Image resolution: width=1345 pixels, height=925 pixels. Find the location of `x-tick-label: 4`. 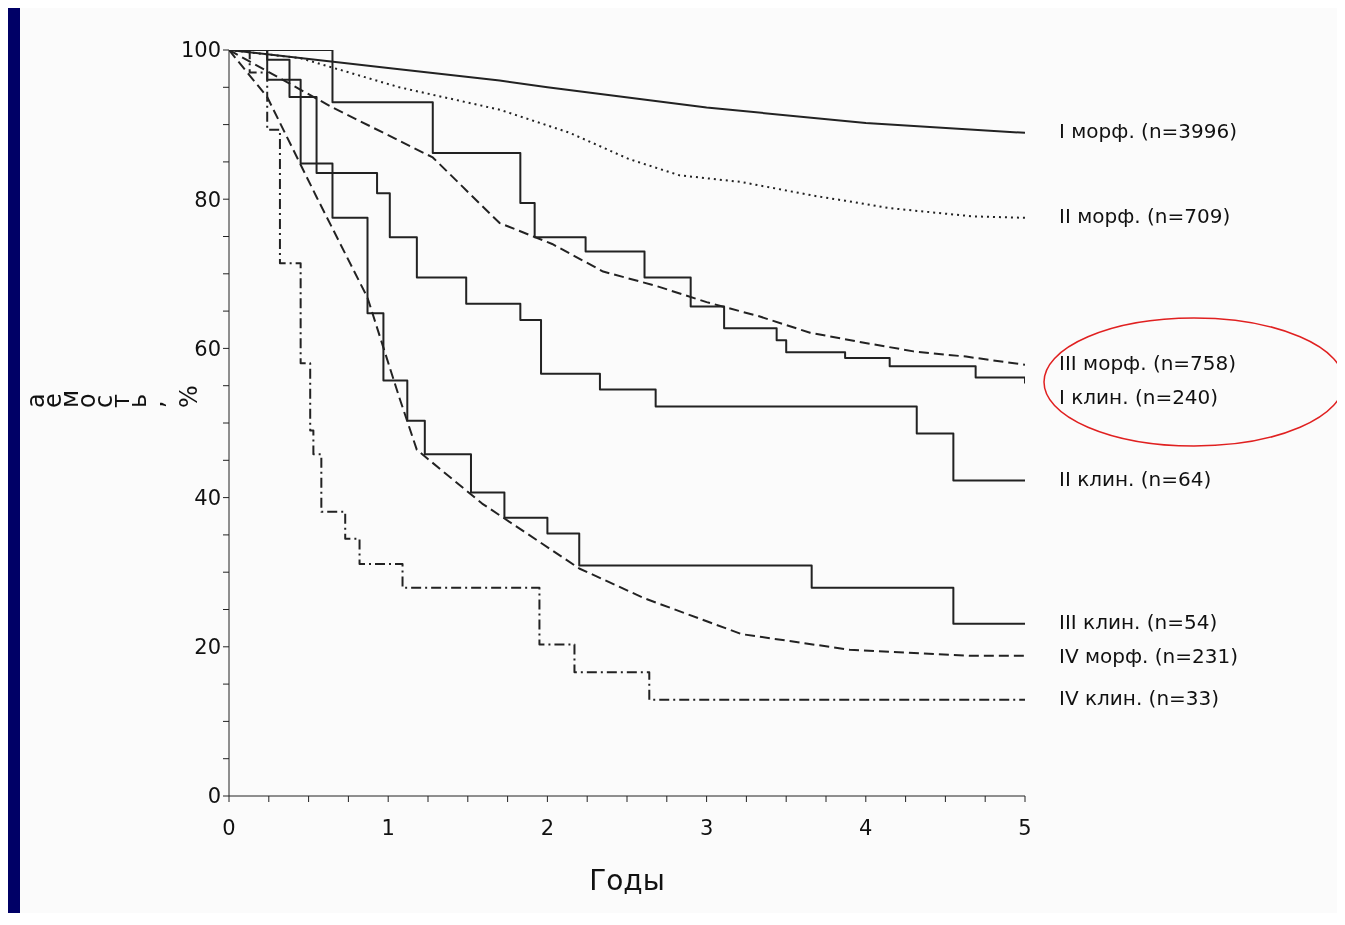

x-tick-label: 4 is located at coordinates (866, 827).